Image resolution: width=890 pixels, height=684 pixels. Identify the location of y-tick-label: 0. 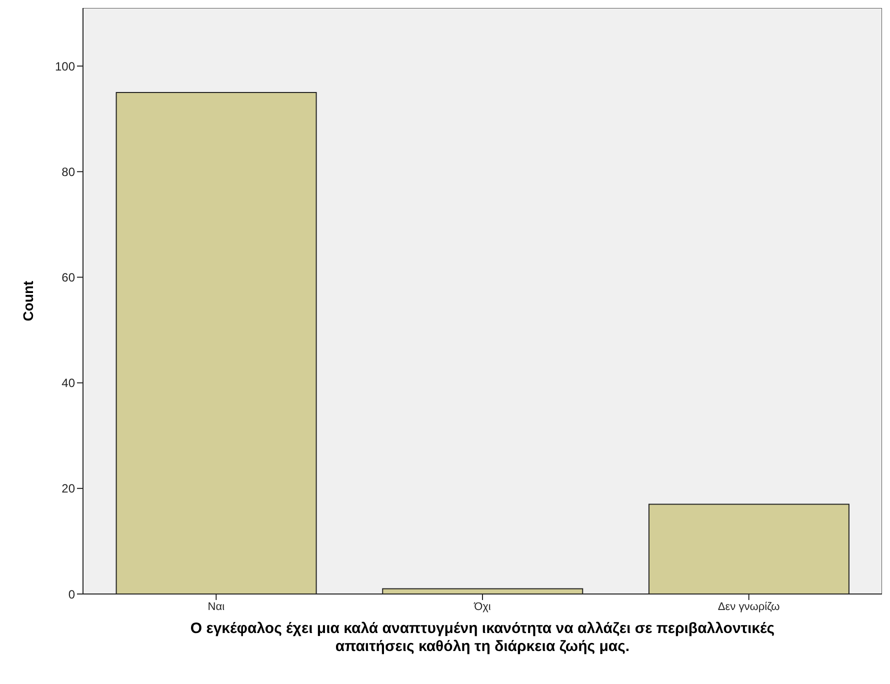
(72, 594).